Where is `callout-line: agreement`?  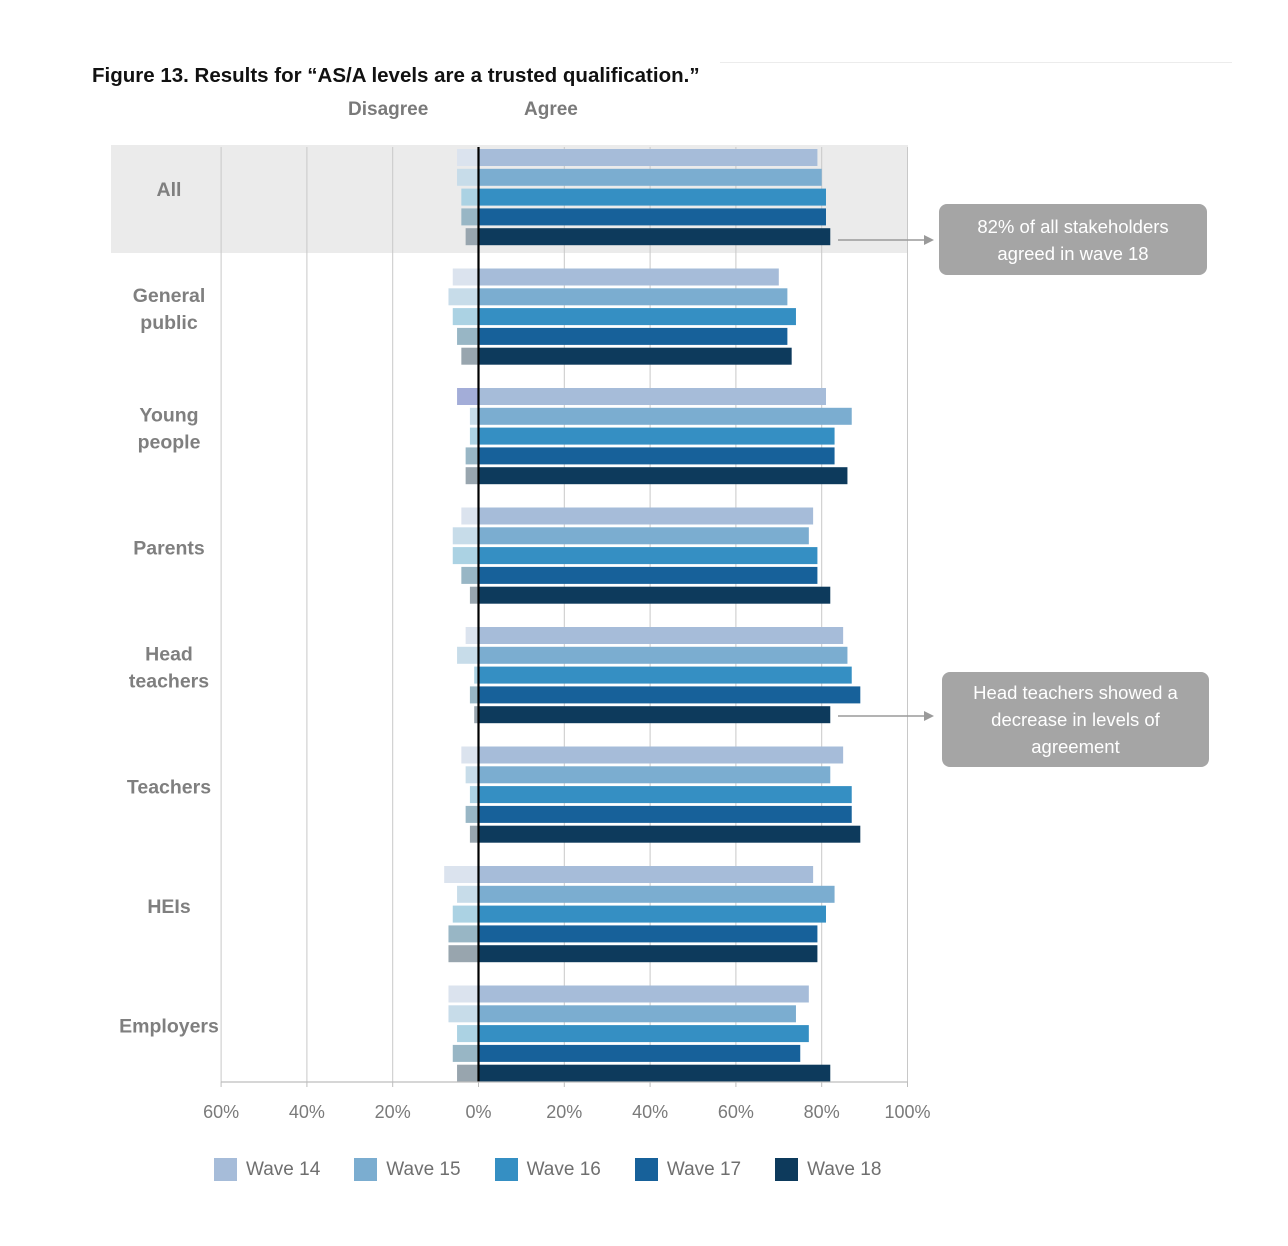 callout-line: agreement is located at coordinates (1075, 746).